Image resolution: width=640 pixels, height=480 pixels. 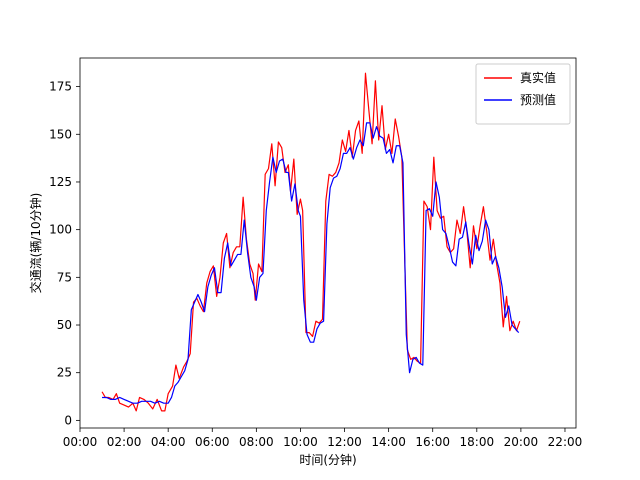 What do you see at coordinates (327, 459) in the screenshot?
I see `x-axis-label: 时间(分钟)` at bounding box center [327, 459].